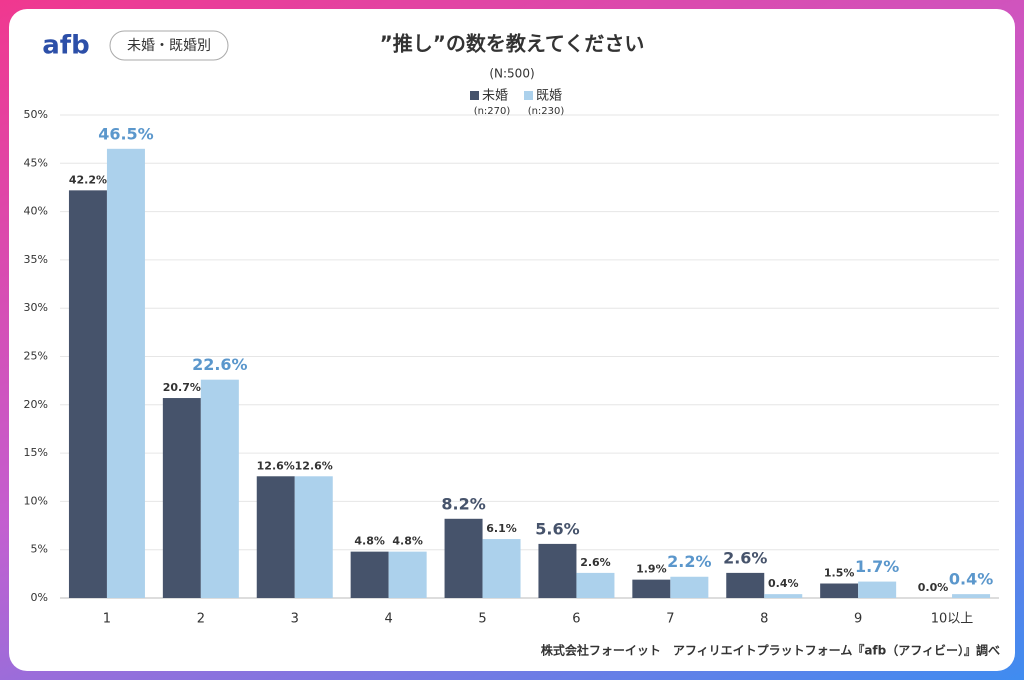 The height and width of the screenshot is (680, 1024). What do you see at coordinates (770, 650) in the screenshot?
I see `source: 株式会社フォーイット アフィリエイトプラットフォーム『afb（アフィビー）』調べ` at bounding box center [770, 650].